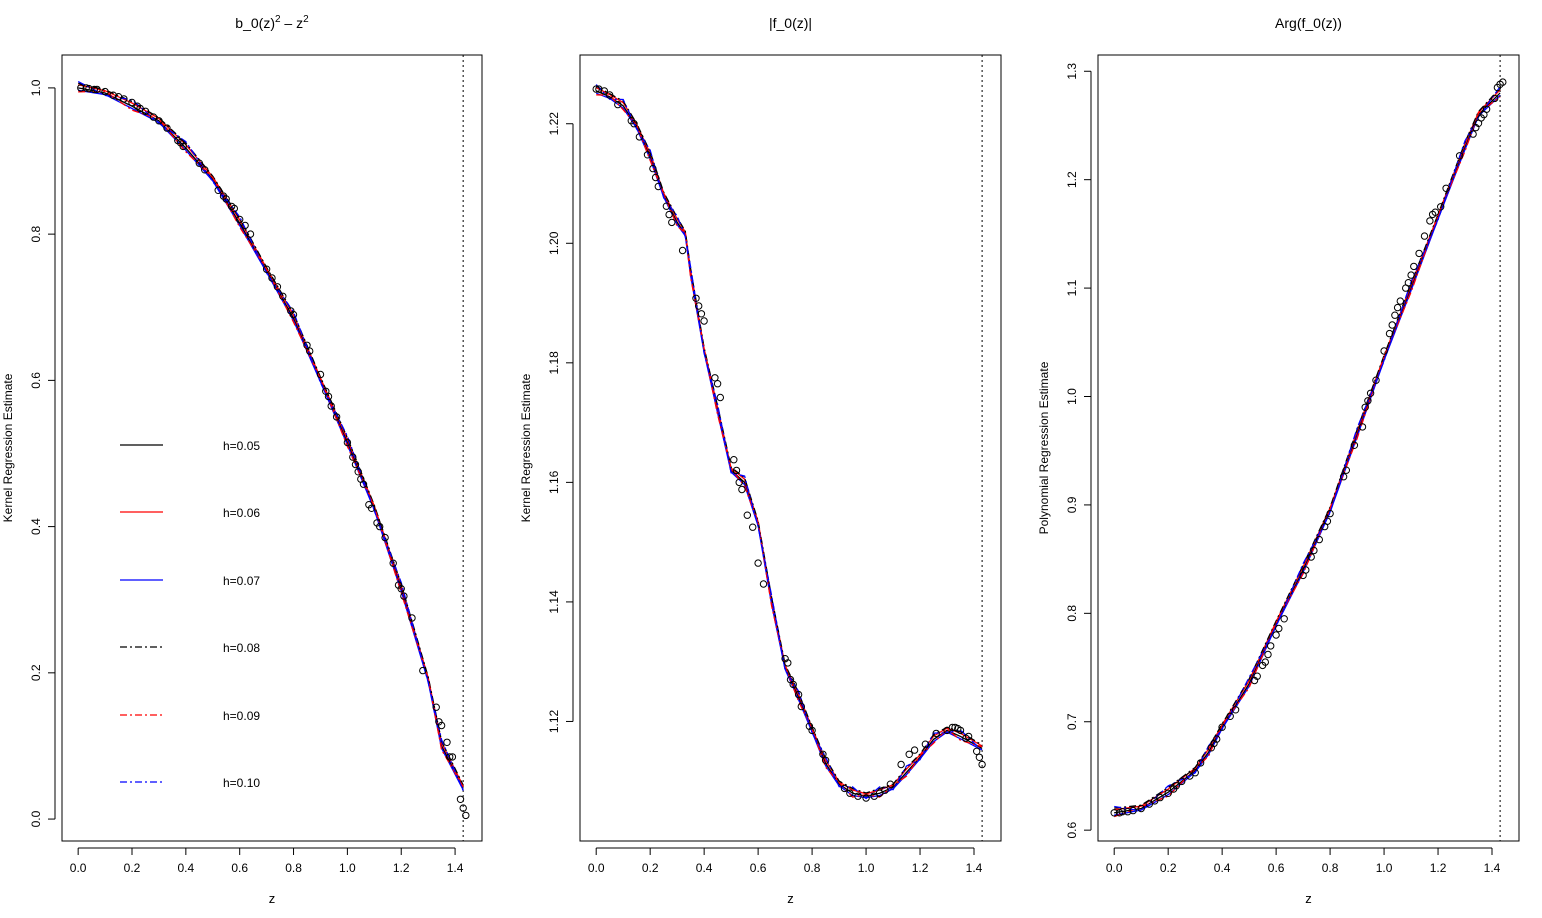  Describe the element at coordinates (1072, 179) in the screenshot. I see `y-tick-label: 1.2` at that location.